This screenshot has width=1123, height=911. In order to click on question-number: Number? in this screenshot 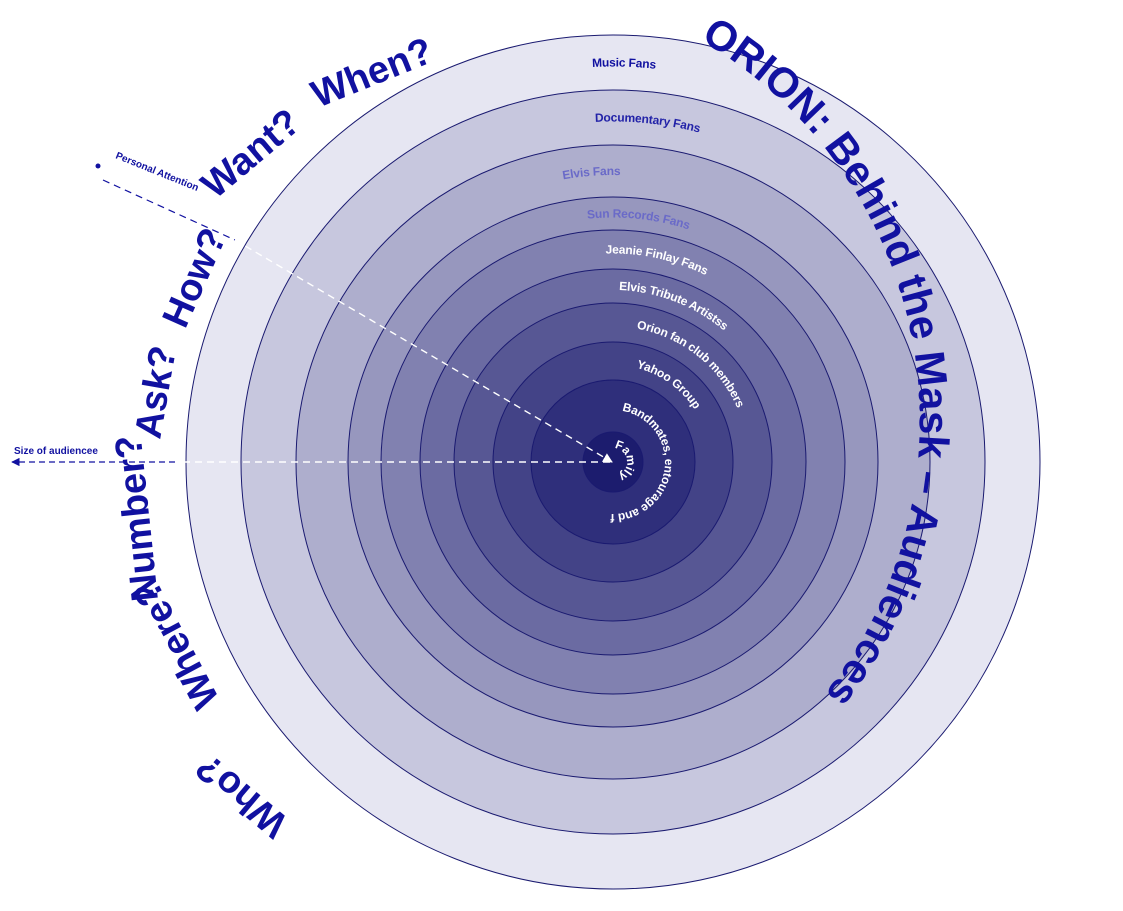, I will do `click(137, 518)`.